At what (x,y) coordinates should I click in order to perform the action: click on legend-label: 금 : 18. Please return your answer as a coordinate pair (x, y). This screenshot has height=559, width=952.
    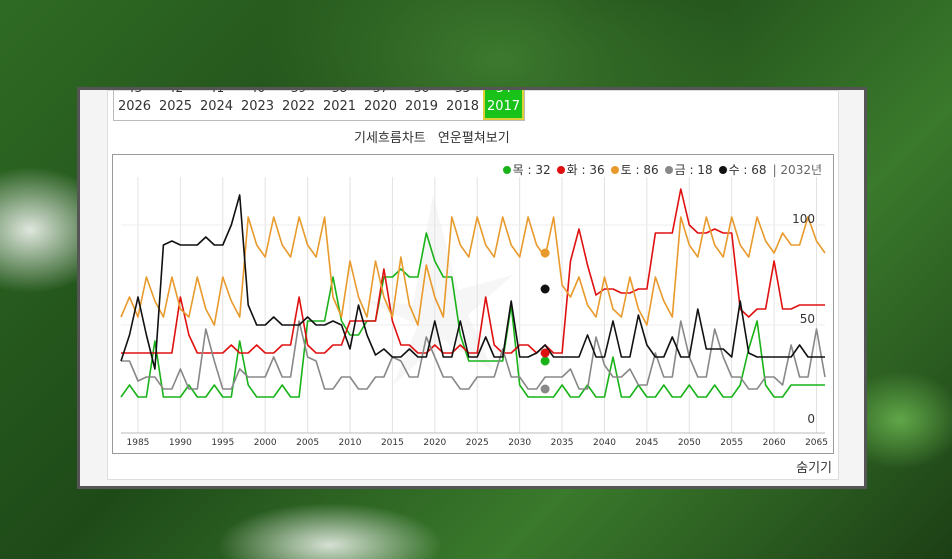
    Looking at the image, I should click on (693, 170).